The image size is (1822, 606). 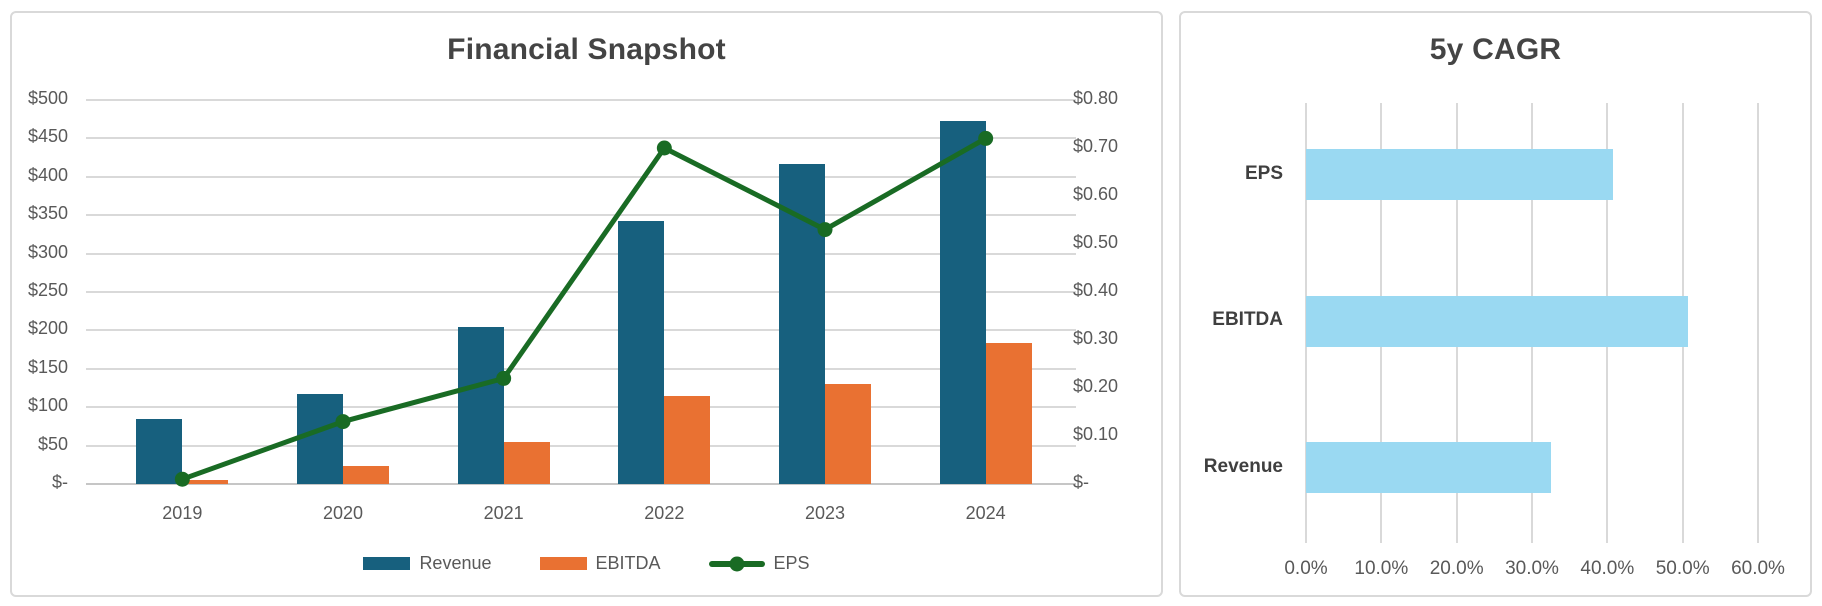 What do you see at coordinates (586, 49) in the screenshot?
I see `financial-snapshot-title: Financial Snapshot` at bounding box center [586, 49].